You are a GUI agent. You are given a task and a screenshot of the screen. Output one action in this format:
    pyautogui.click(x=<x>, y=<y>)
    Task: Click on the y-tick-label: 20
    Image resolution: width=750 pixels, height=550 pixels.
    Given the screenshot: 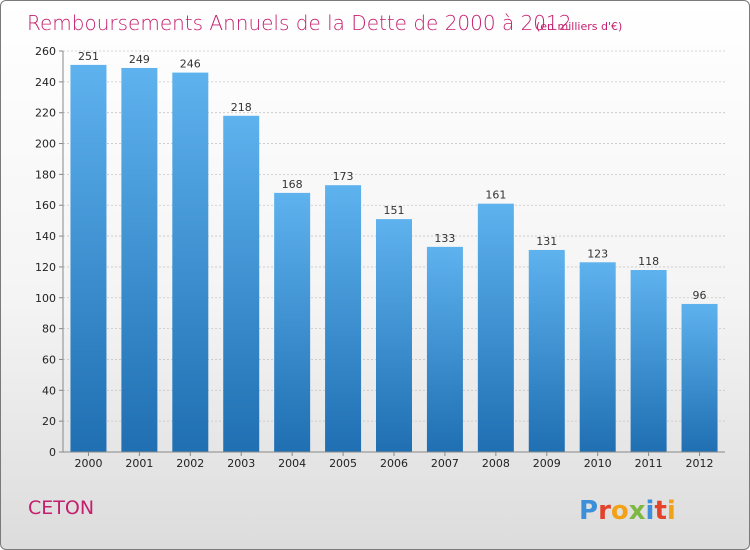 What is the action you would take?
    pyautogui.click(x=49, y=421)
    